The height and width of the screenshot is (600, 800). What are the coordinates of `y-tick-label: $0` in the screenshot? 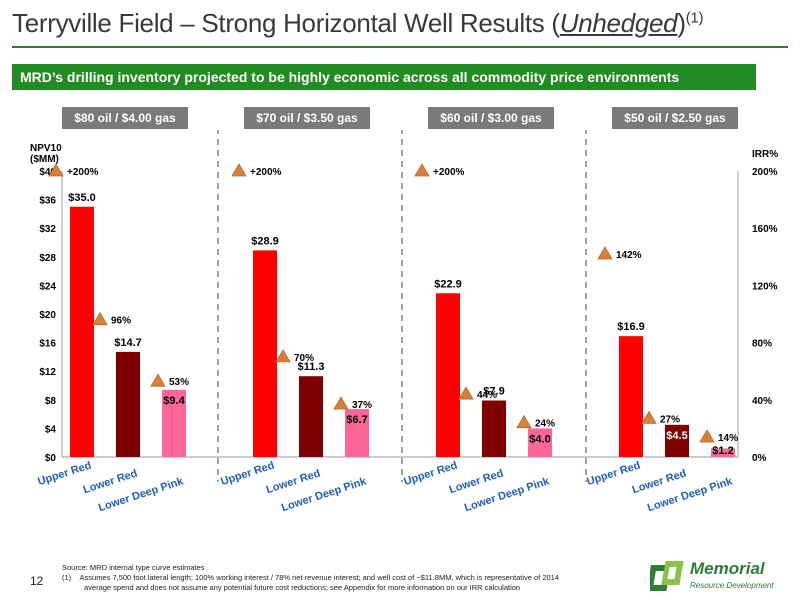 It's located at (51, 458).